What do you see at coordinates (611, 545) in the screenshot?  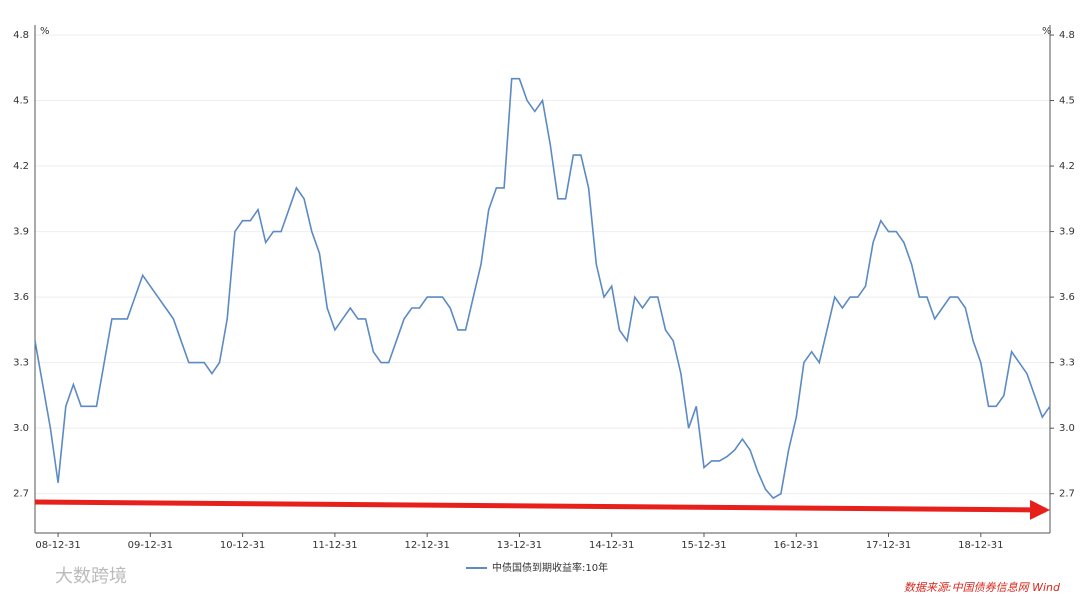 I see `x-tick-label: 14-12-31` at bounding box center [611, 545].